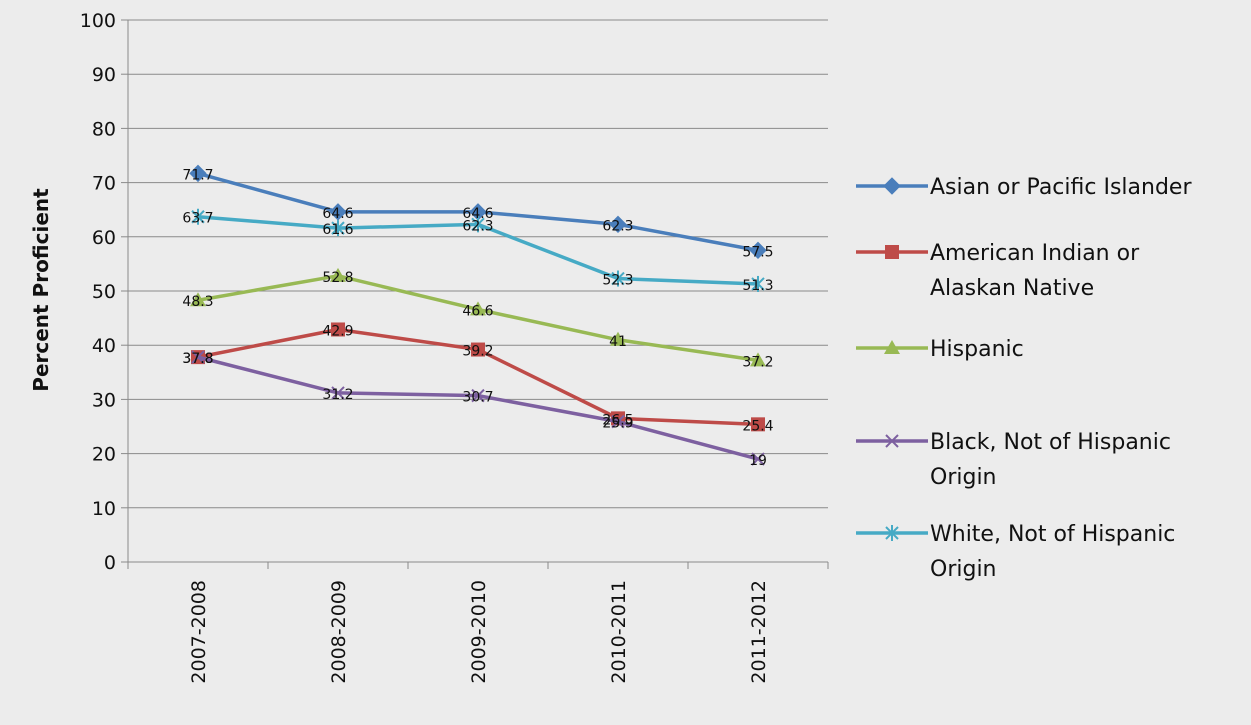  What do you see at coordinates (41, 290) in the screenshot?
I see `y-axis-label: Percent Proficient` at bounding box center [41, 290].